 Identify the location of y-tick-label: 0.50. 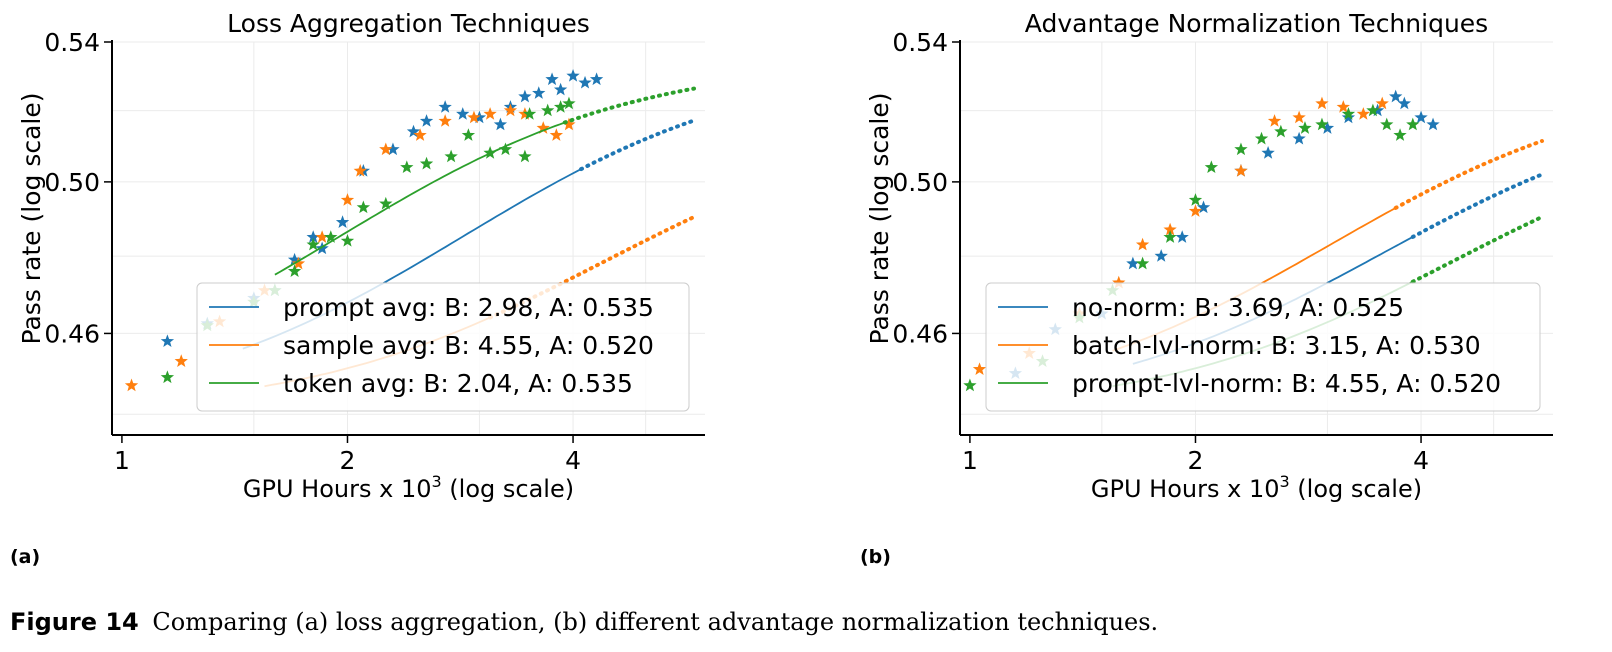
(72, 182).